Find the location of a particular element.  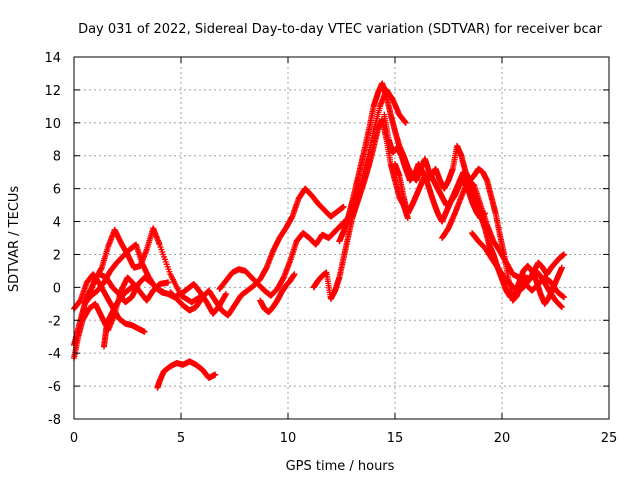

y-tick-label: 4 is located at coordinates (57, 223).